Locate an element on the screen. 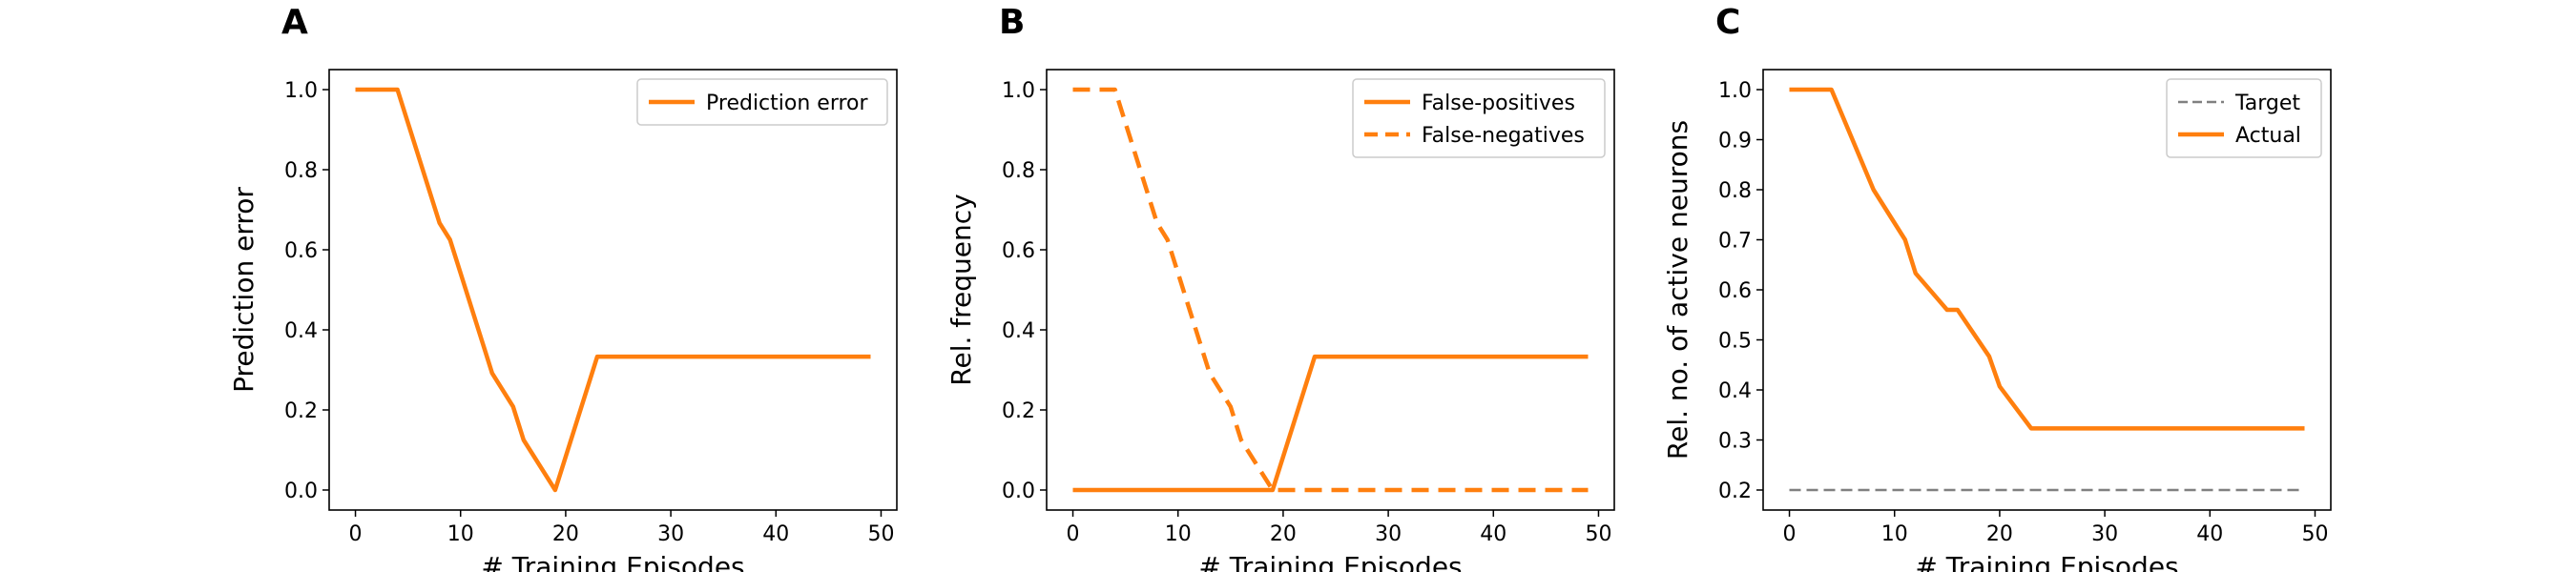  legend-label: Actual is located at coordinates (2268, 136).